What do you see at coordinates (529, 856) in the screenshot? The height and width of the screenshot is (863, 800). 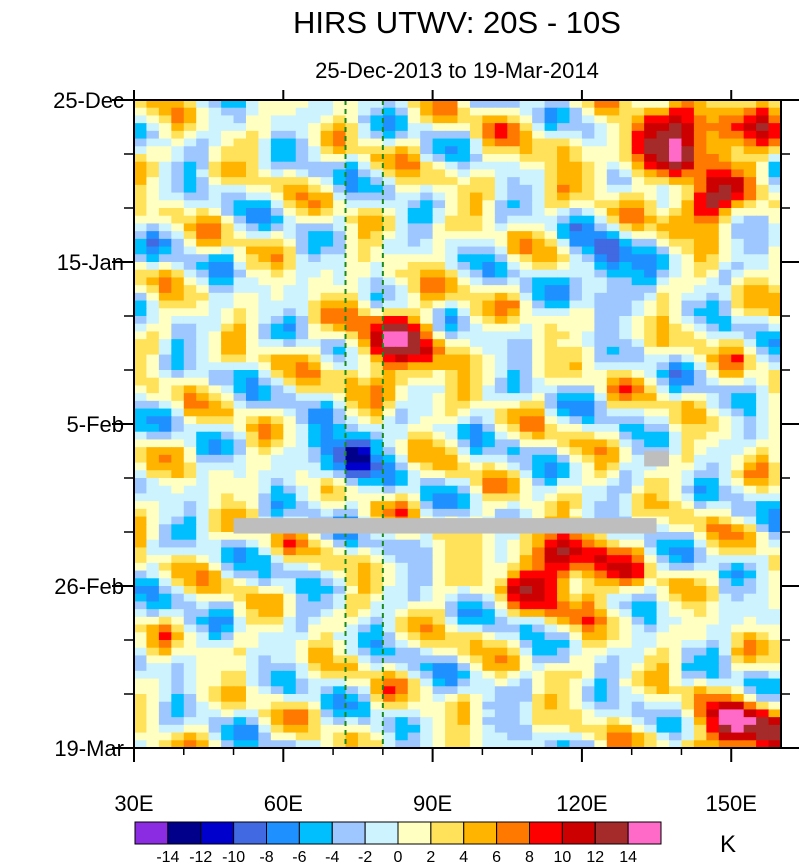 I see `colorbar-label: 8` at bounding box center [529, 856].